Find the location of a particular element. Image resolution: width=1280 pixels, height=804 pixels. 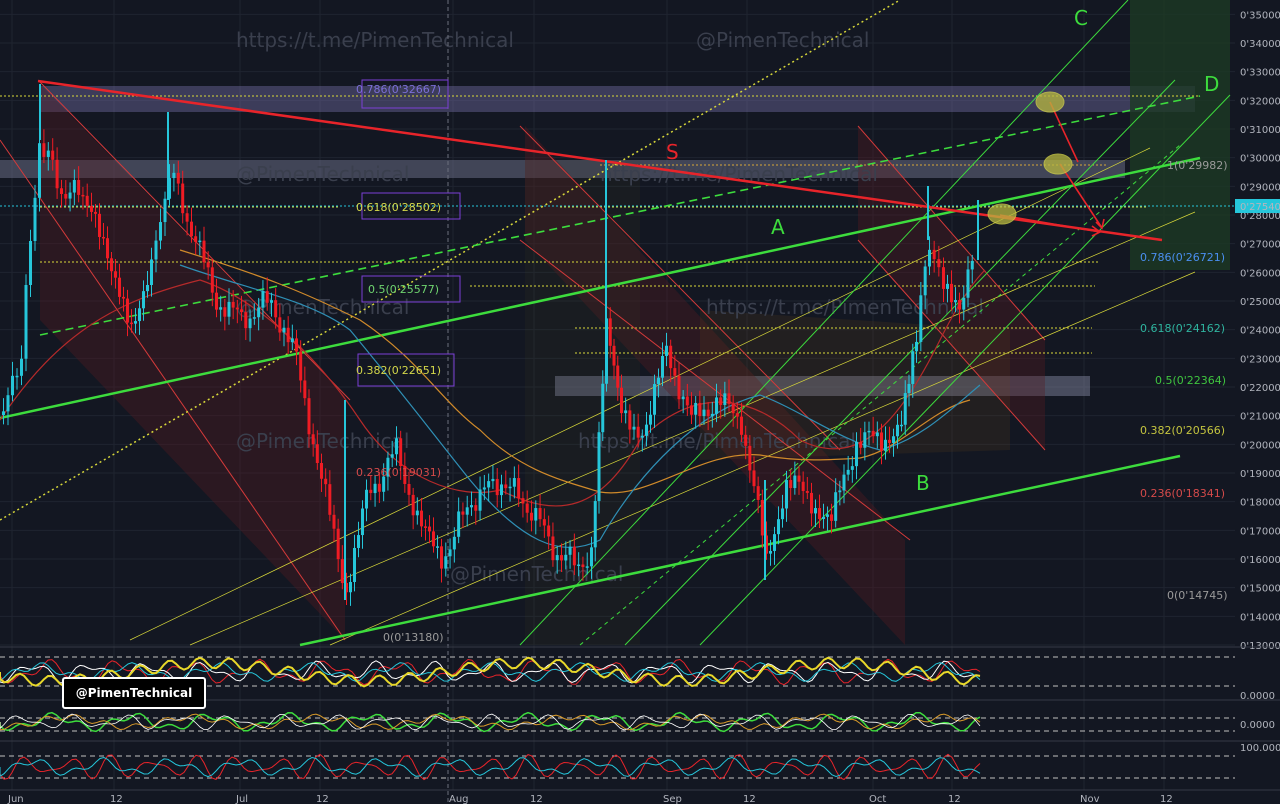

price-tick: 0'35000 is located at coordinates (1260, 15).